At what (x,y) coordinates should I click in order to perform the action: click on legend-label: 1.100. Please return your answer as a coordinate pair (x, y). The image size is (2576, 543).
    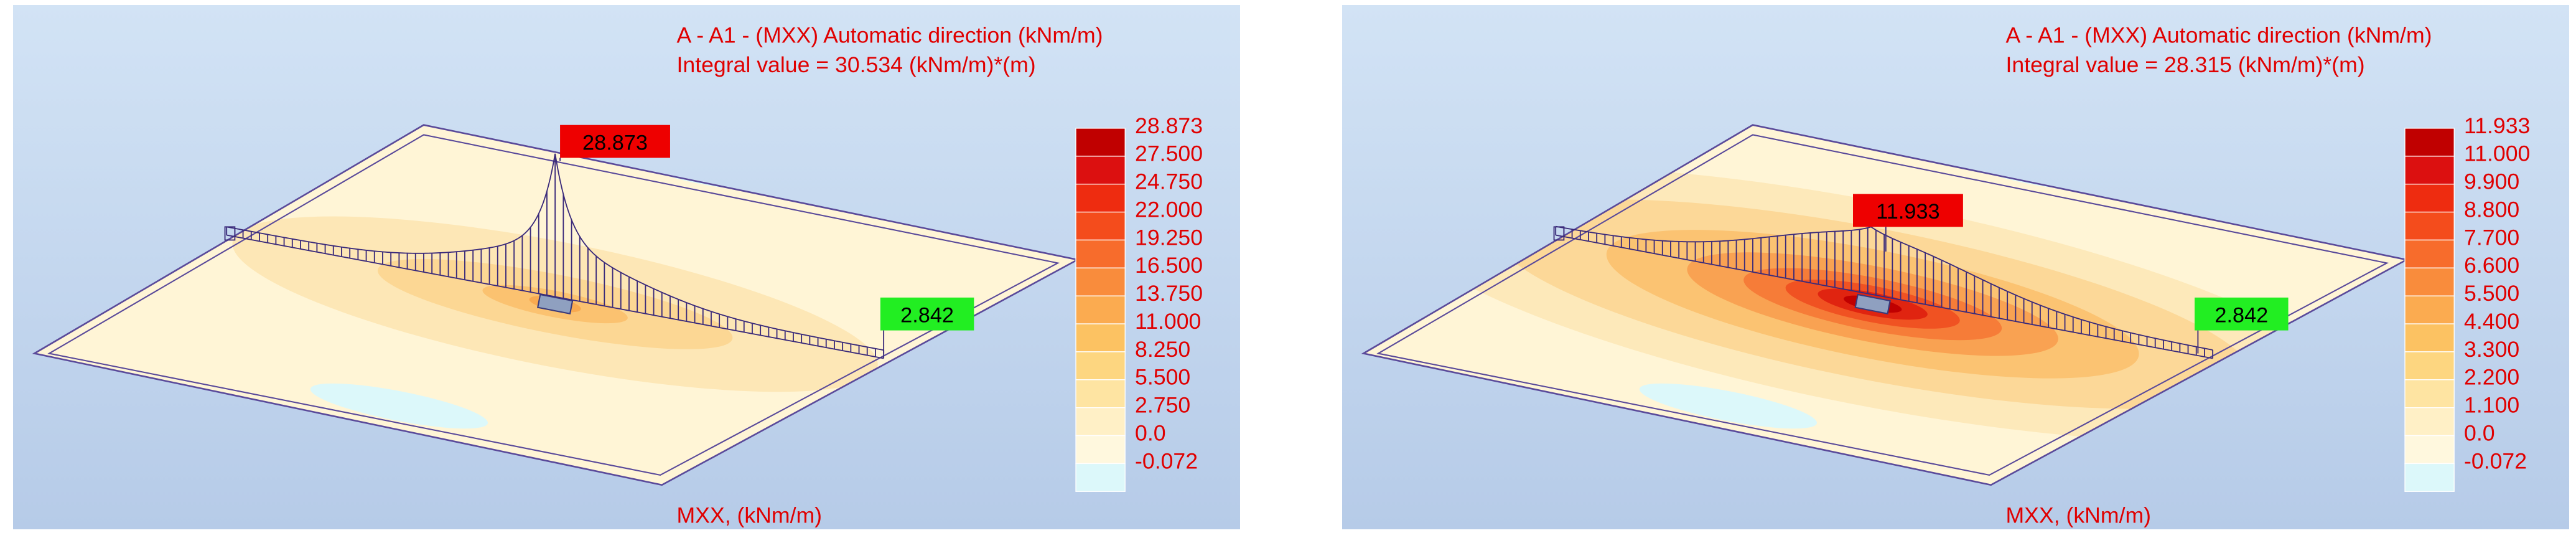
    Looking at the image, I should click on (2492, 405).